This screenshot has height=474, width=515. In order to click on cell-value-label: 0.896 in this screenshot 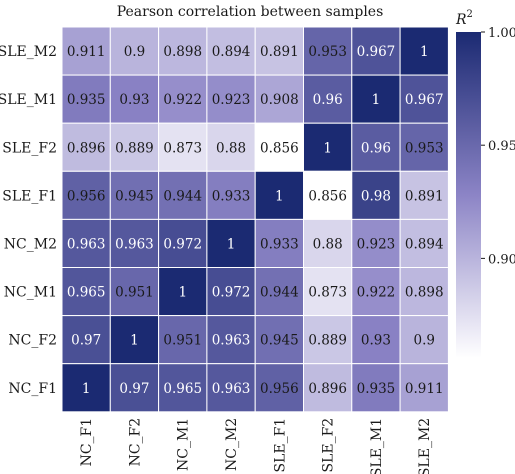, I will do `click(327, 389)`.